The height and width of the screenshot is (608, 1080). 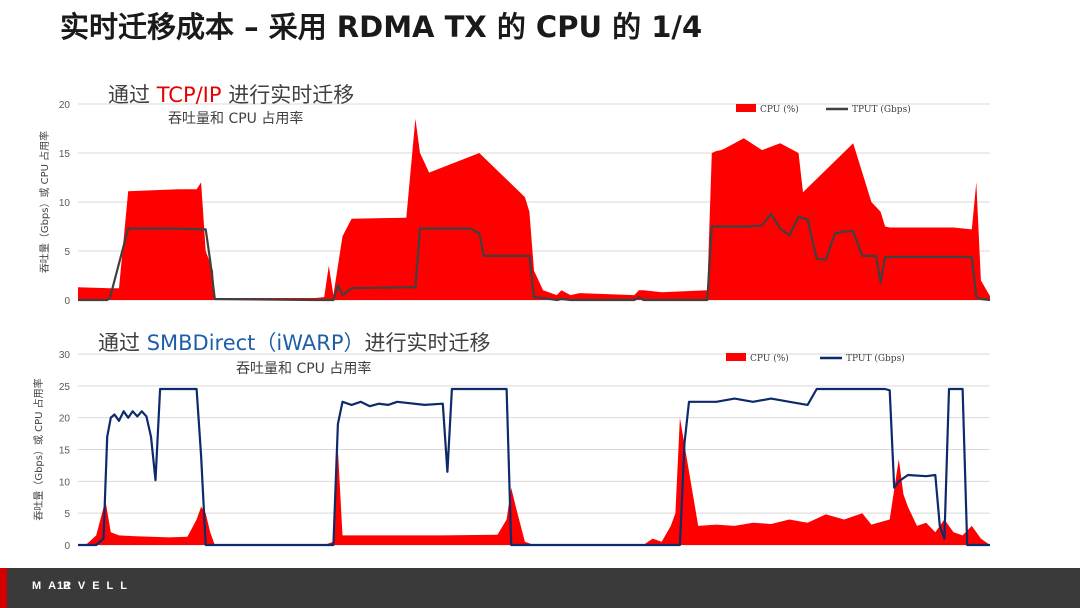 I want to click on chart-title-highlight: TCP/IP, so click(x=189, y=95).